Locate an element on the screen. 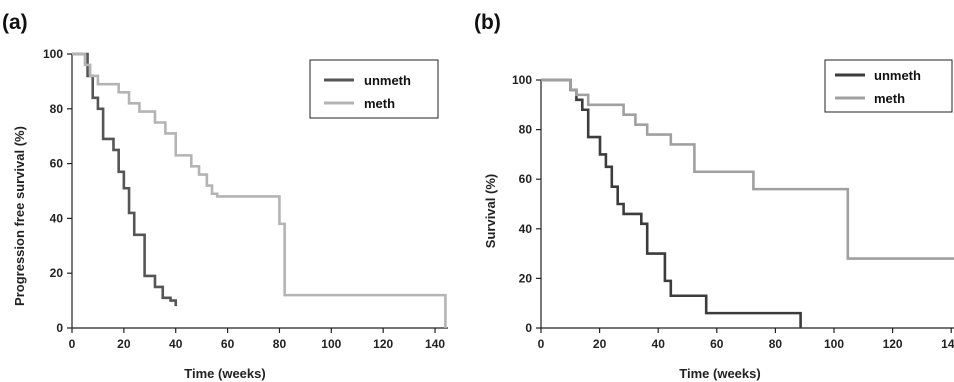 The image size is (954, 382). panel-a-legend-box is located at coordinates (374, 89).